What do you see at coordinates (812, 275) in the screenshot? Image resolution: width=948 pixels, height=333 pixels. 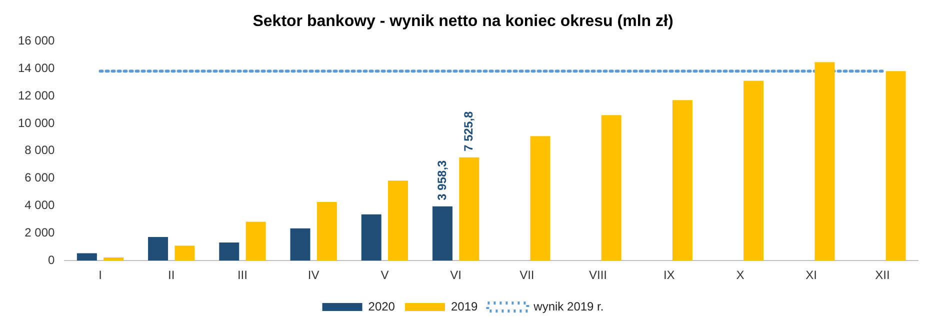 I see `x-tick-label: XI` at bounding box center [812, 275].